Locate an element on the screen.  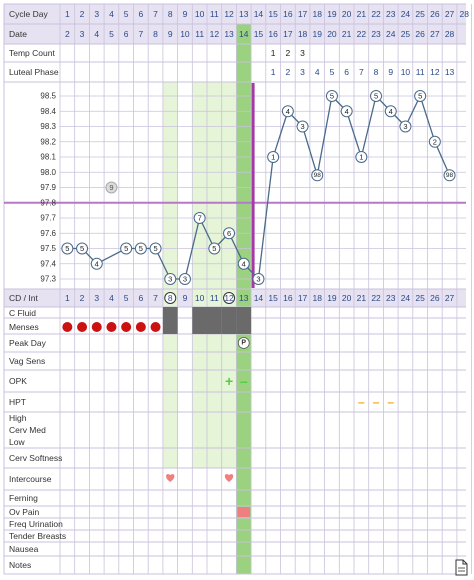
cd-int-number: 24 is located at coordinates (406, 298).